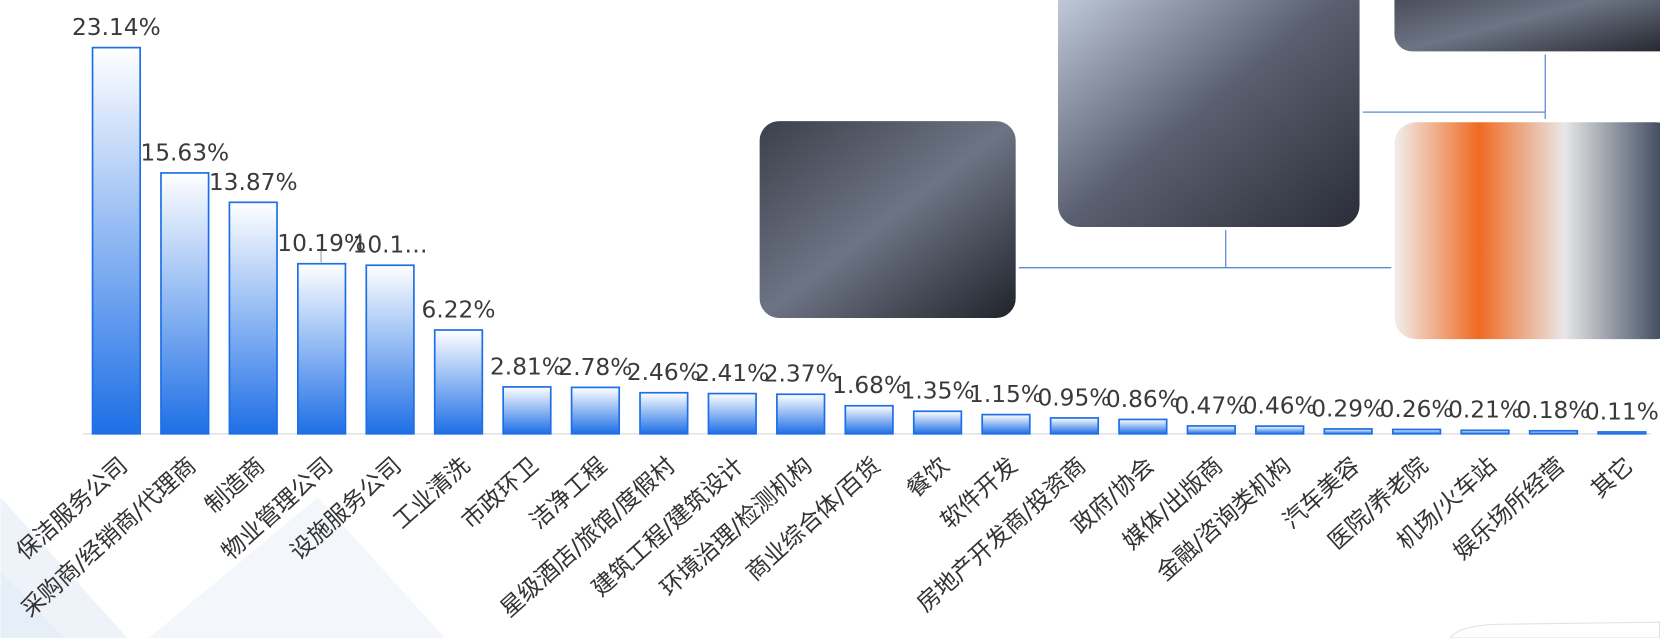 Image resolution: width=1660 pixels, height=638 pixels. Describe the element at coordinates (116, 27) in the screenshot. I see `value-label: 23.14%` at that location.